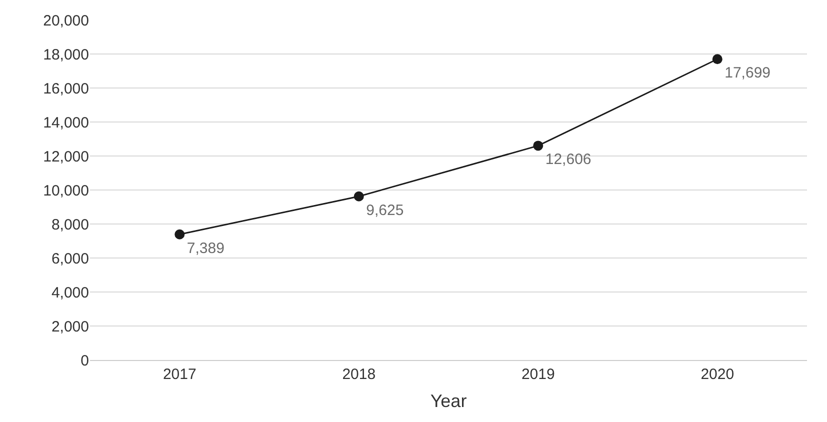 The width and height of the screenshot is (827, 422). What do you see at coordinates (66, 55) in the screenshot?
I see `y-tick-label: 18,000` at bounding box center [66, 55].